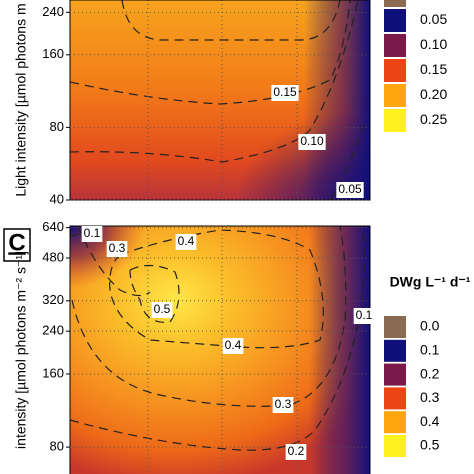 This screenshot has width=474, height=474. What do you see at coordinates (430, 421) in the screenshot?
I see `legend-label: 0.4` at bounding box center [430, 421].